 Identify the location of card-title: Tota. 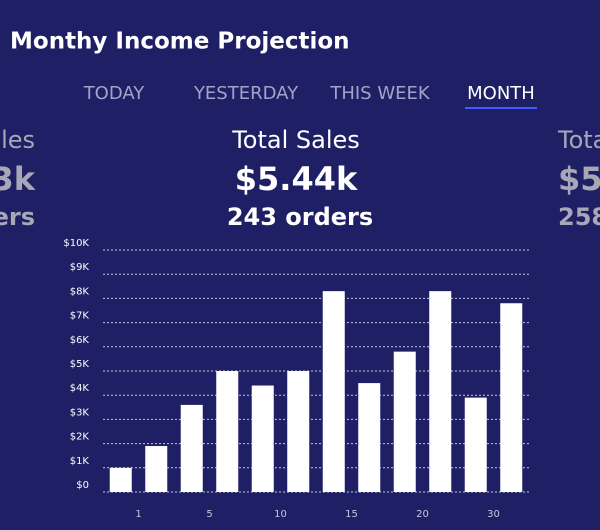
(578, 140).